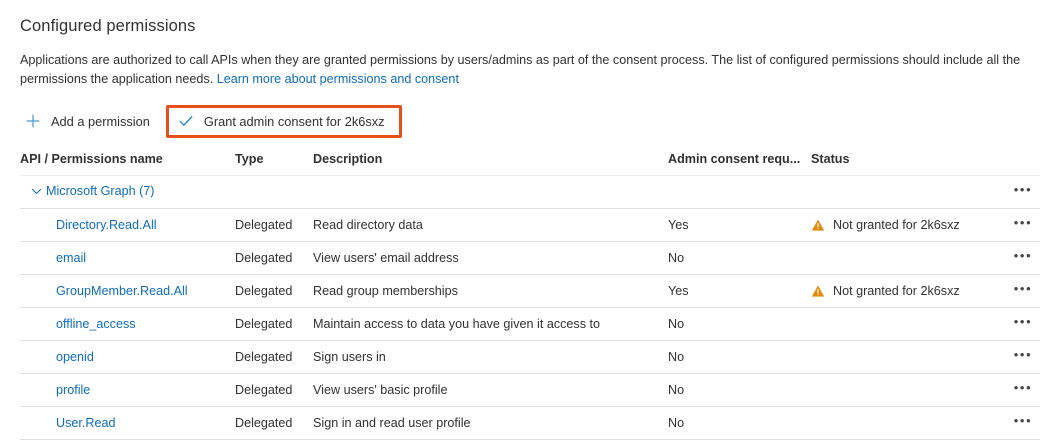 This screenshot has width=1060, height=444. What do you see at coordinates (75, 357) in the screenshot?
I see `permission-name-link: openid` at bounding box center [75, 357].